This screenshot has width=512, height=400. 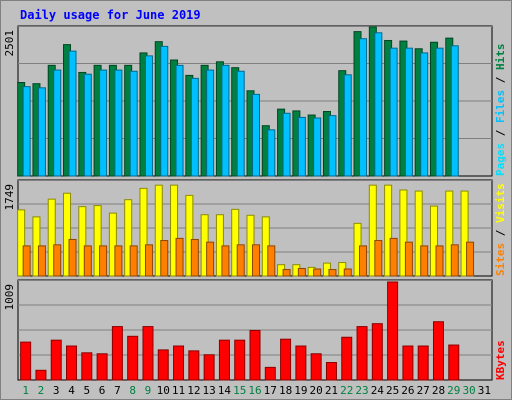 I want to click on x-tick-label: 26, so click(x=407, y=390).